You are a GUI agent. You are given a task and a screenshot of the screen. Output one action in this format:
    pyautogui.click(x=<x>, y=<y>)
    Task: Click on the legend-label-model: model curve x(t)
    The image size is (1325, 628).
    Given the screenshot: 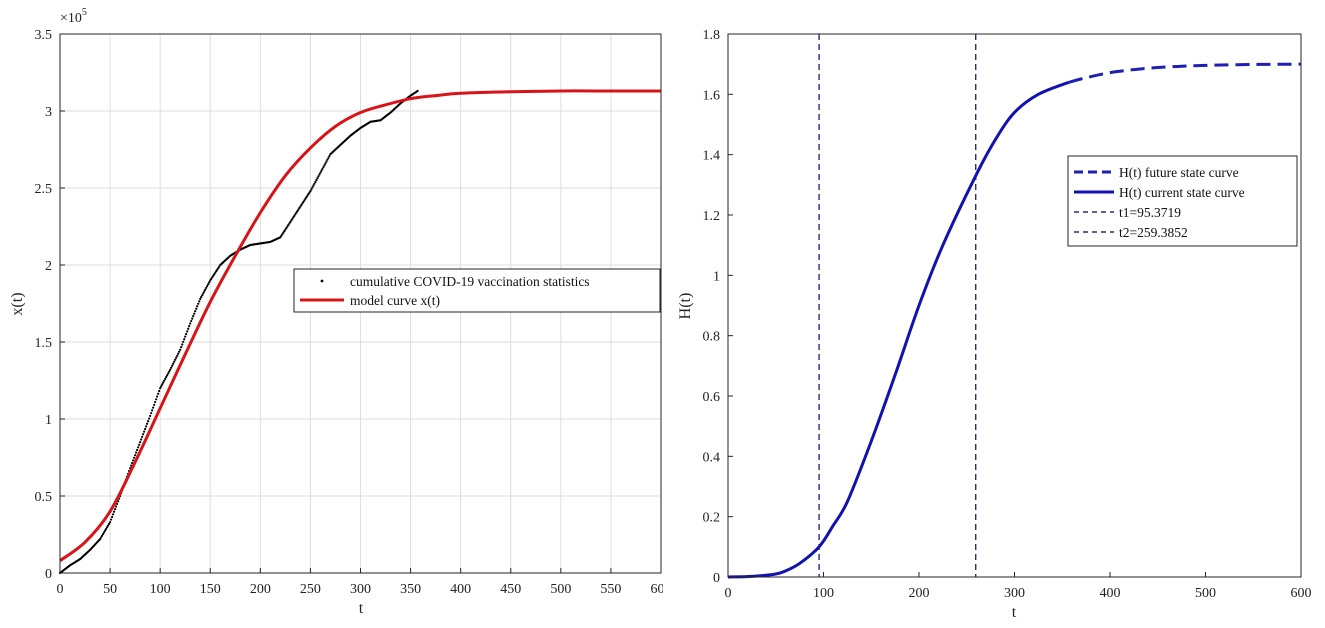 What is the action you would take?
    pyautogui.click(x=395, y=300)
    